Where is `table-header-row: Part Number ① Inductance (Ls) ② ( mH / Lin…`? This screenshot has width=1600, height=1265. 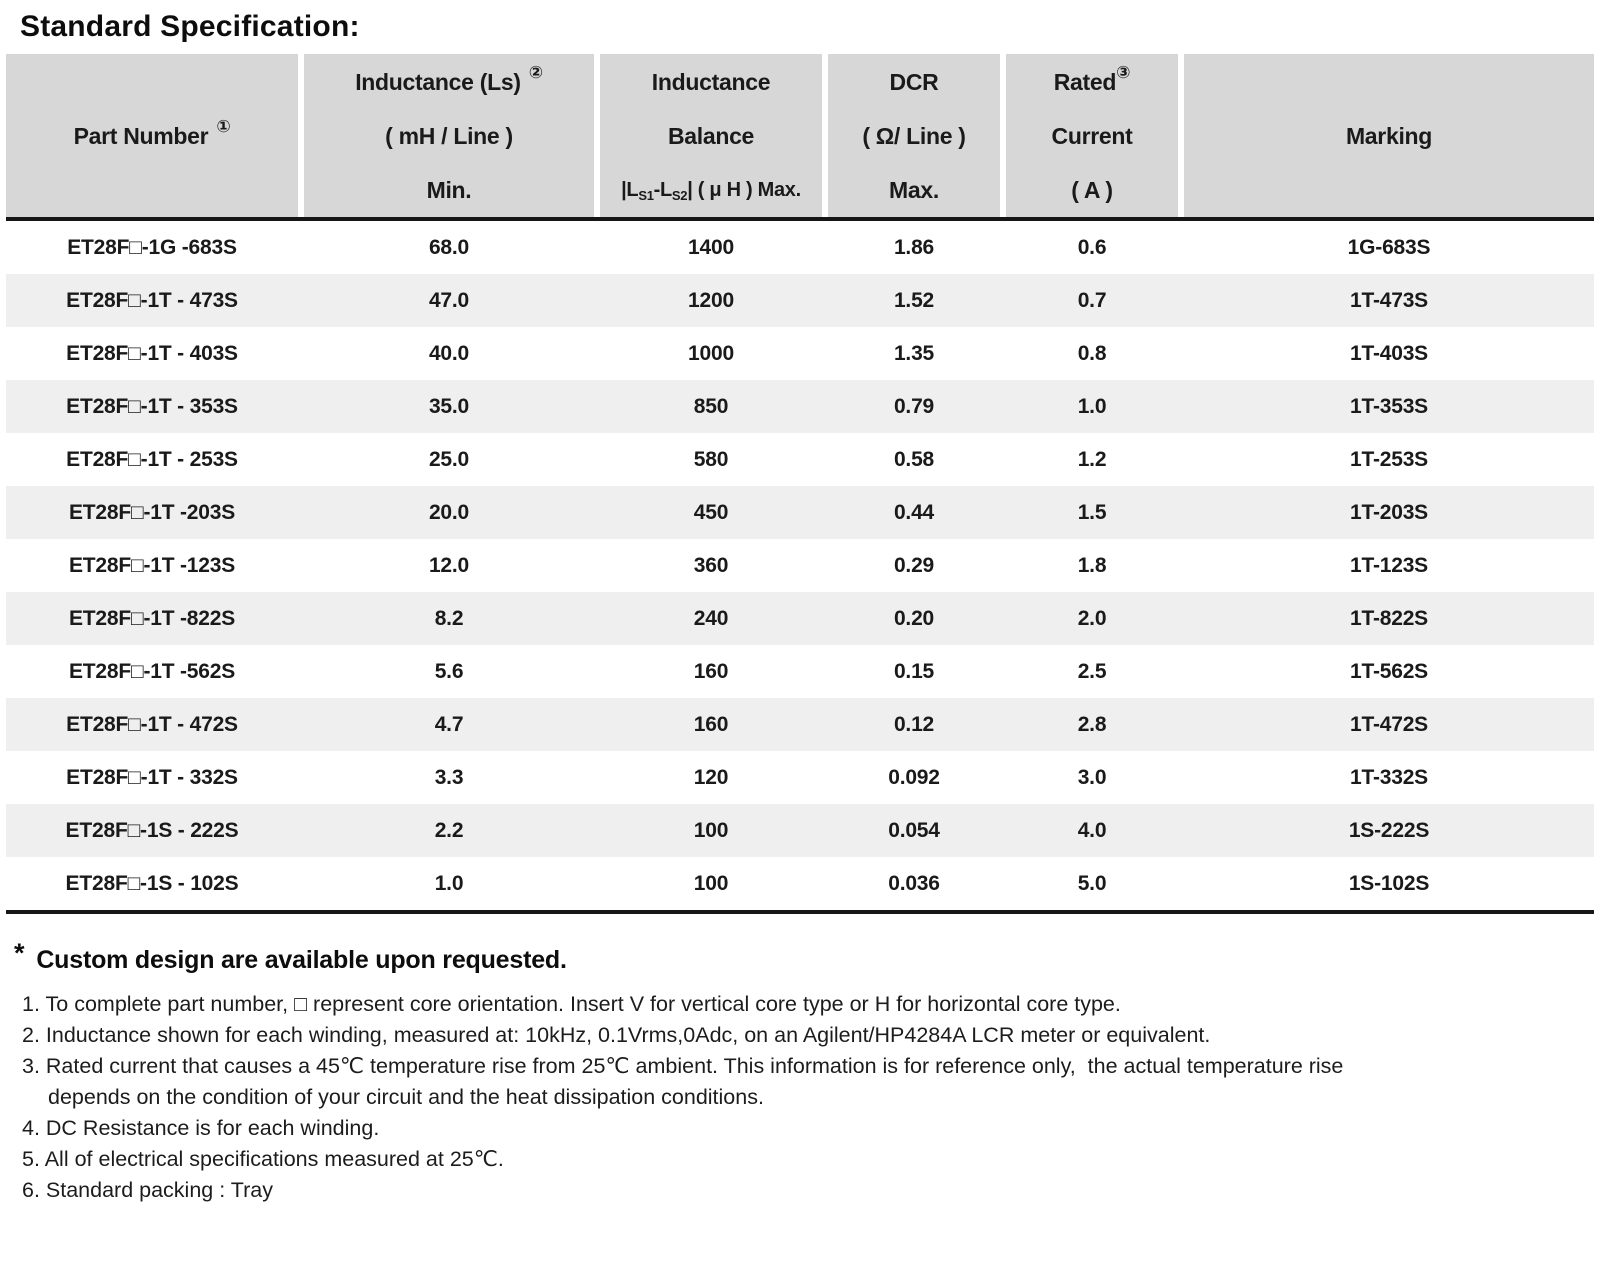 table-header-row: Part Number ① Inductance (Ls) ② ( mH / Lin… is located at coordinates (800, 135).